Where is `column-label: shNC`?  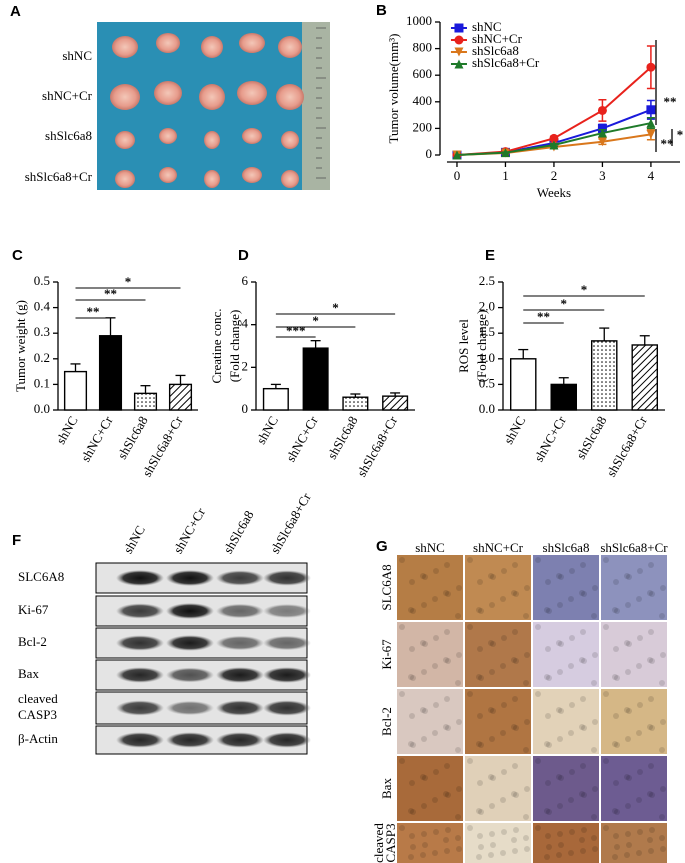
column-label: shNC is located at coordinates (430, 547).